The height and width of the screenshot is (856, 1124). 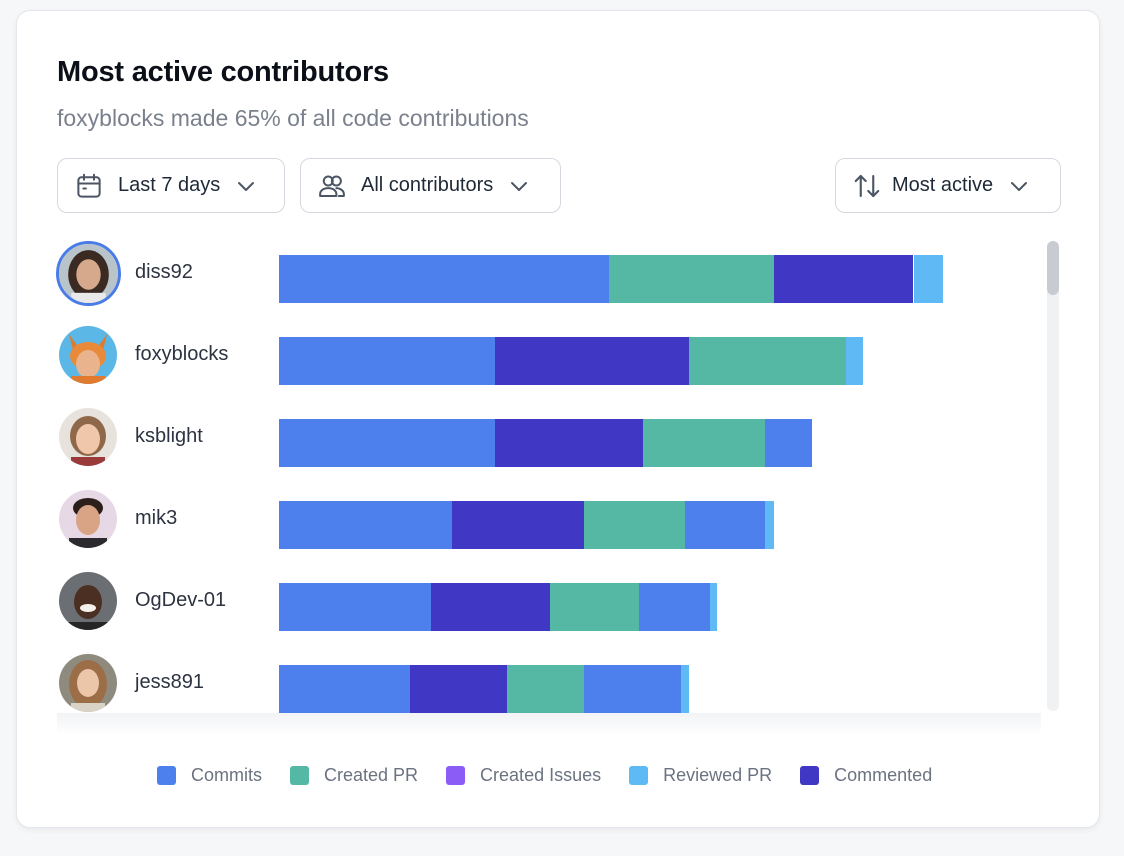 What do you see at coordinates (1053, 476) in the screenshot?
I see `chart-scrollbar` at bounding box center [1053, 476].